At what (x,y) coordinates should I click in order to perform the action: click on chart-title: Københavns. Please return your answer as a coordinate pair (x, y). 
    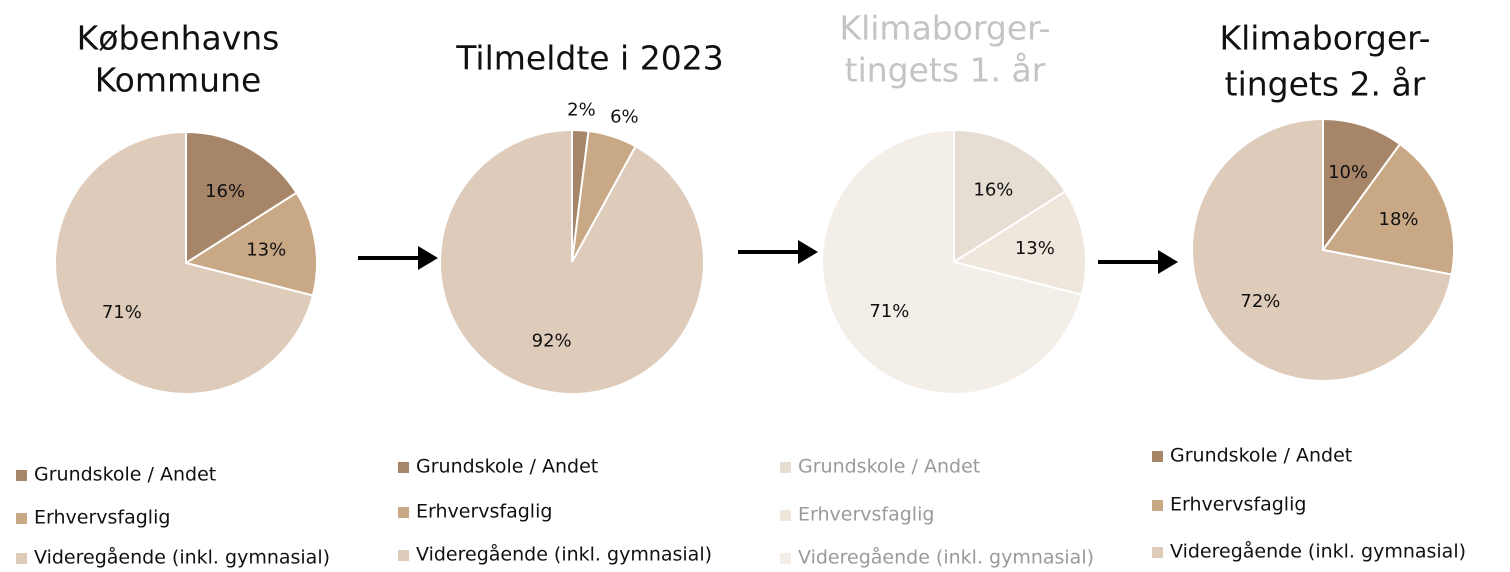
    Looking at the image, I should click on (178, 38).